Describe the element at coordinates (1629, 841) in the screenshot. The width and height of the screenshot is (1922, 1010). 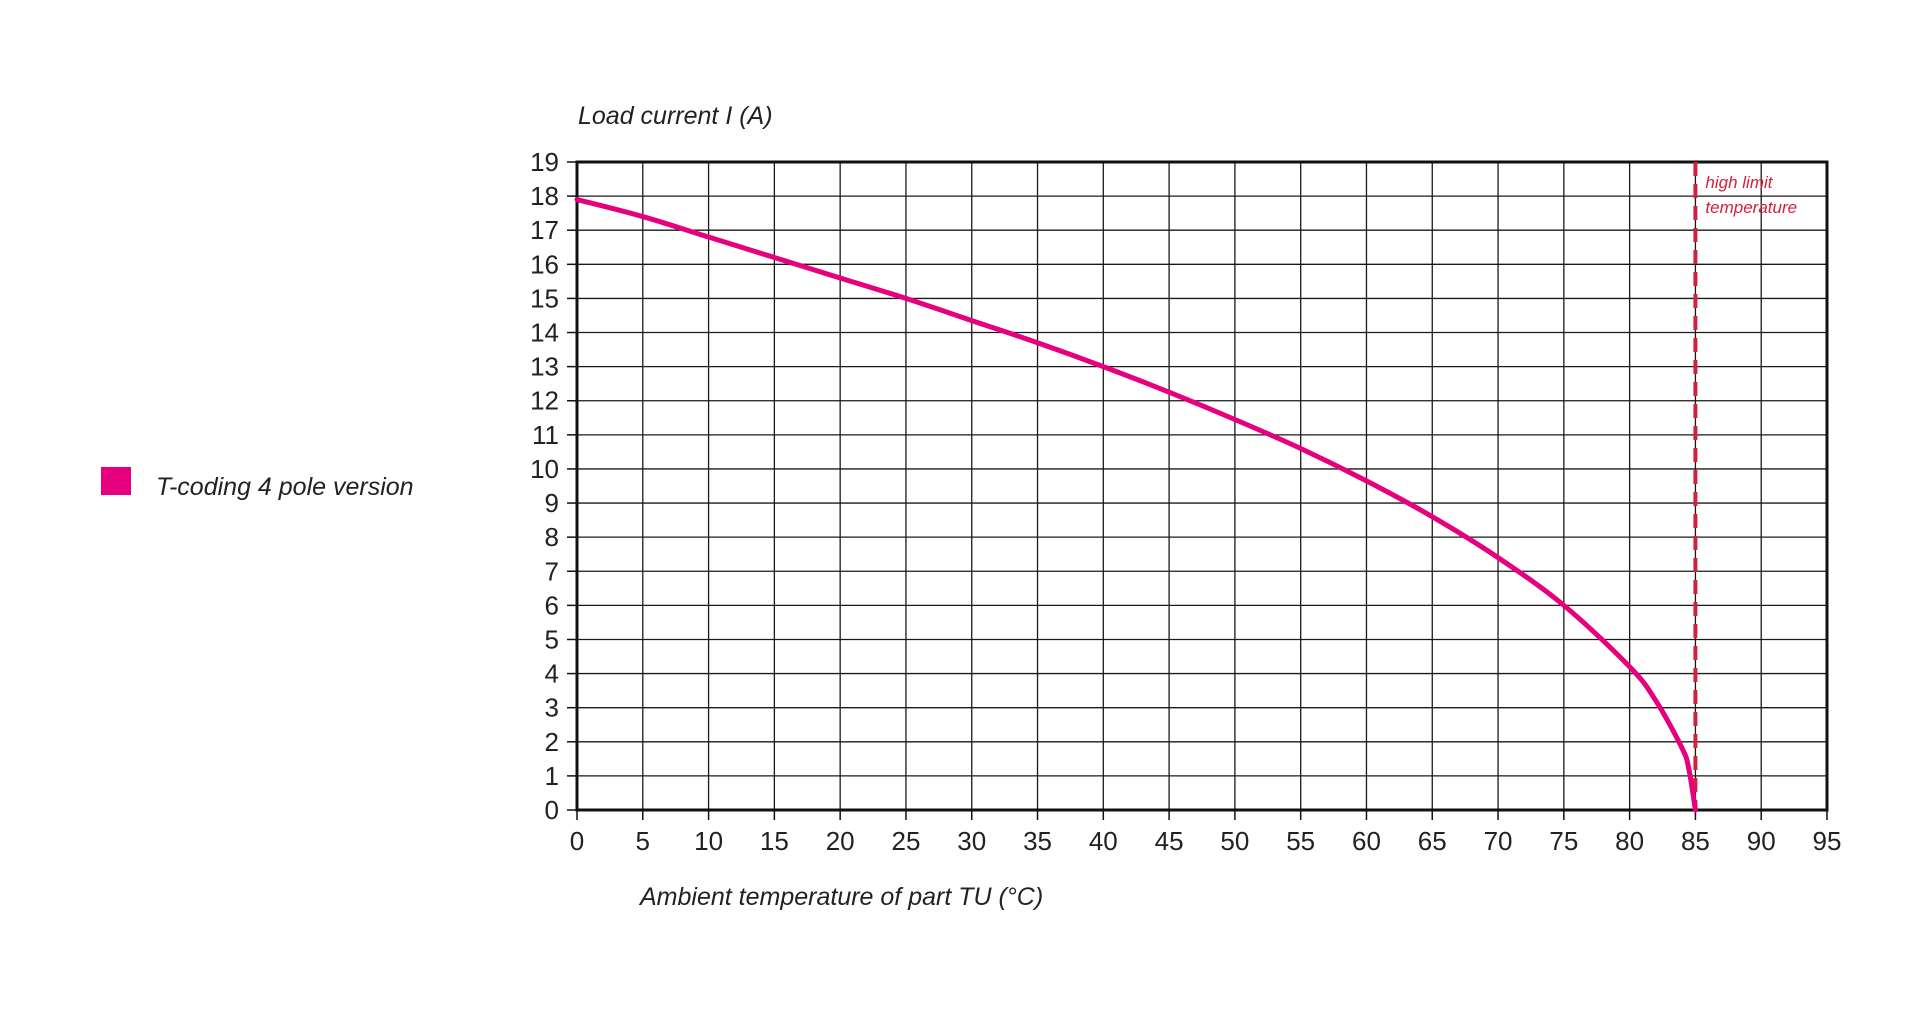
I see `x-tick-label: 80` at that location.